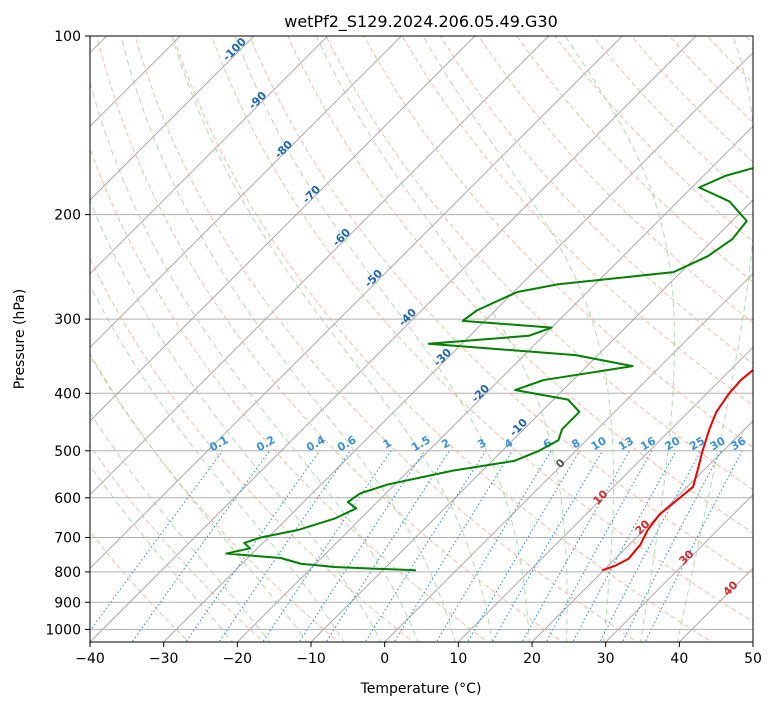 This screenshot has height=708, width=775. What do you see at coordinates (67, 499) in the screenshot?
I see `y-tick-label: 600` at bounding box center [67, 499].